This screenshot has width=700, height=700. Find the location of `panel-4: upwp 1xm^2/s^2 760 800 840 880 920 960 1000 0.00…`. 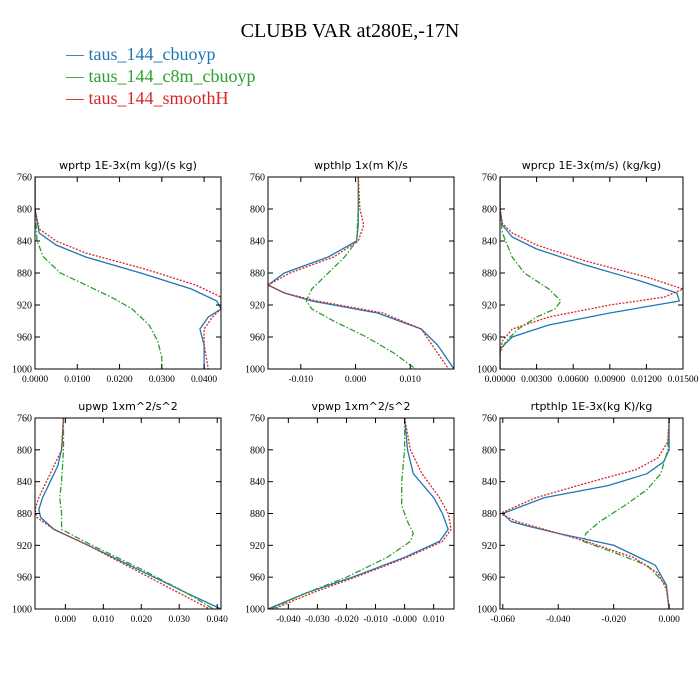

panel-4: upwp 1xm^2/s^2 760 800 840 880 920 960 1000 0.00… is located at coordinates (120, 512).